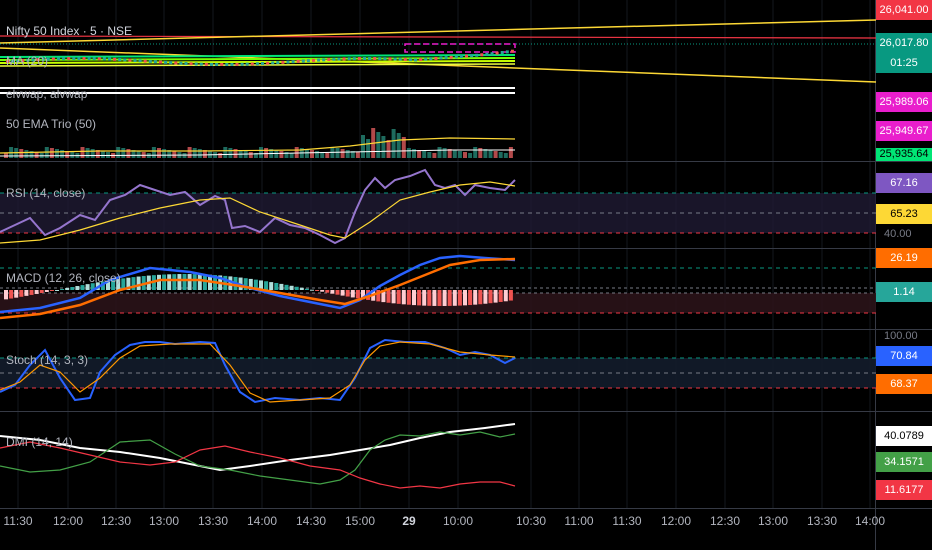 The width and height of the screenshot is (932, 550). Describe the element at coordinates (360, 521) in the screenshot. I see `time-axis-label: 15:00` at that location.